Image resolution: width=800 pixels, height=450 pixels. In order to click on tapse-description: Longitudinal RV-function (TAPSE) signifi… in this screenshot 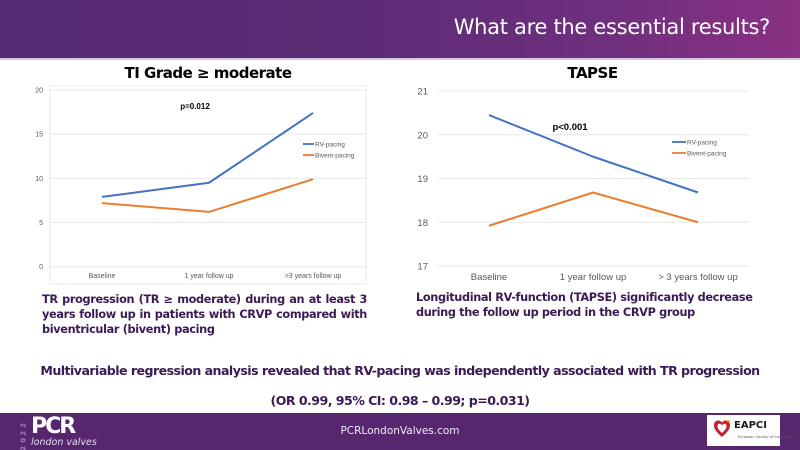, I will do `click(584, 305)`.